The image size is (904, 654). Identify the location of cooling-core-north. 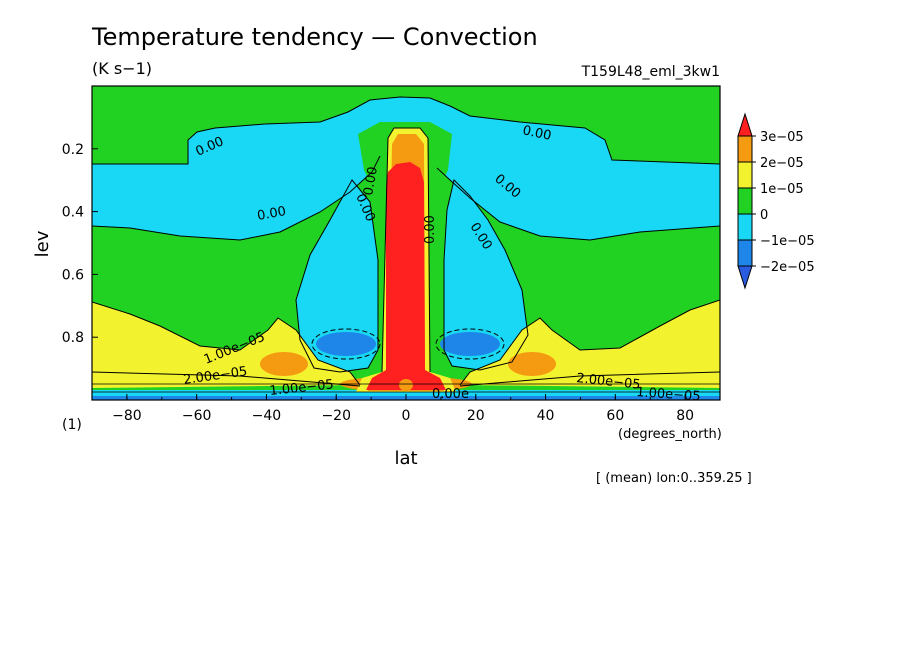
(470, 344).